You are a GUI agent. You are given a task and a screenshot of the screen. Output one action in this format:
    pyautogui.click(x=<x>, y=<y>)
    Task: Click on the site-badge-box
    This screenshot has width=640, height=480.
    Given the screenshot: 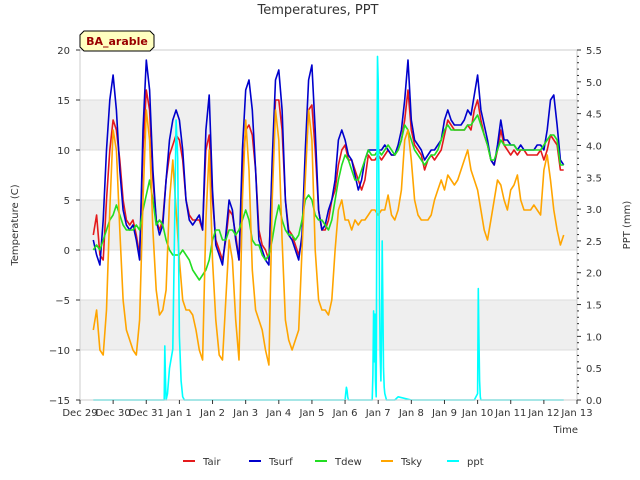 What is the action you would take?
    pyautogui.click(x=117, y=41)
    